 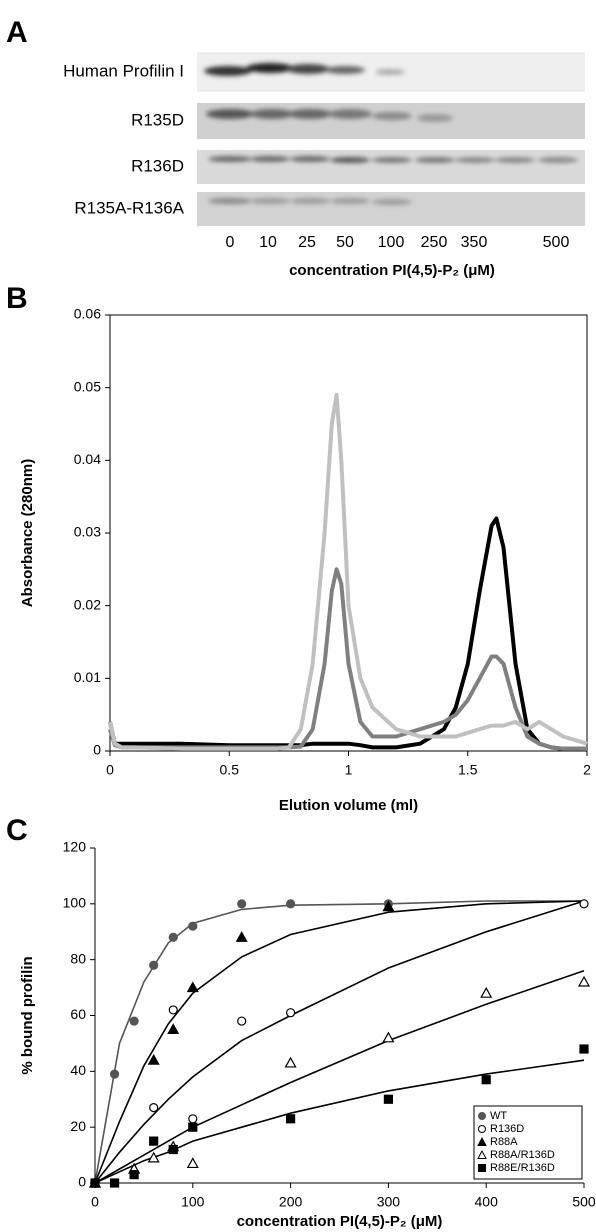 What do you see at coordinates (157, 165) in the screenshot?
I see `lane-label: R136D` at bounding box center [157, 165].